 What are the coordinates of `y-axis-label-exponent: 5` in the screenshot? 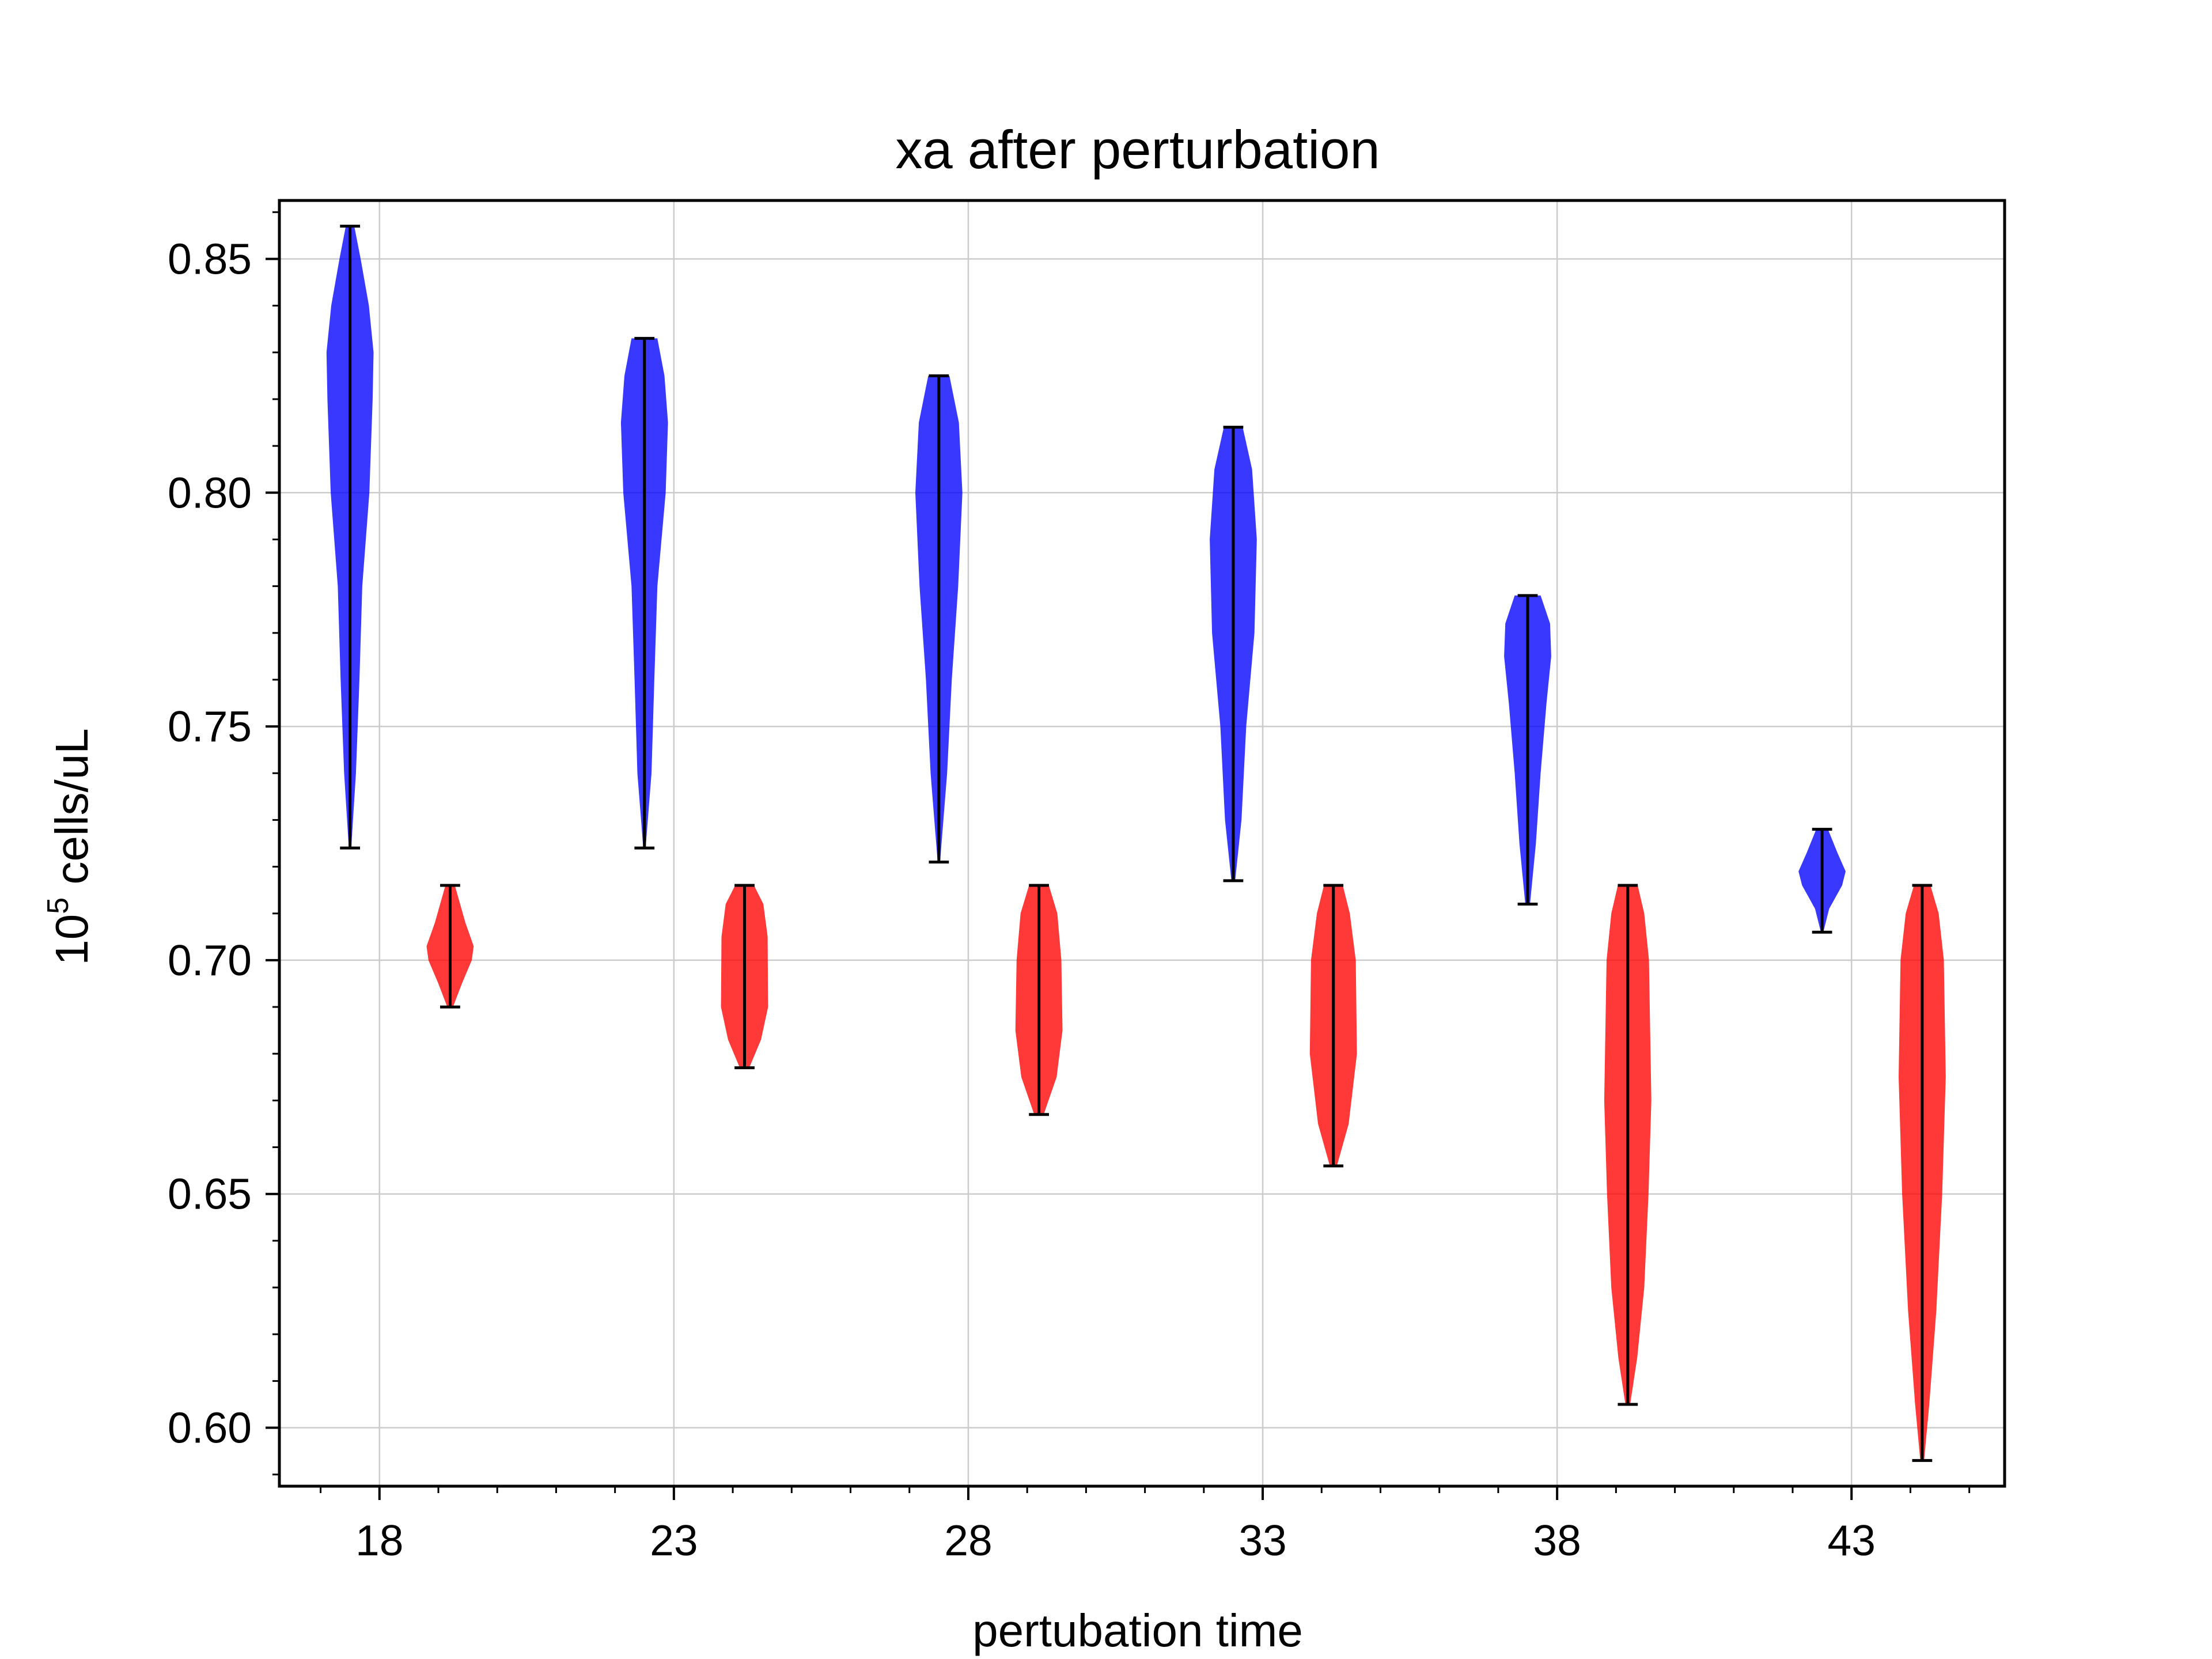 It's located at (58, 905).